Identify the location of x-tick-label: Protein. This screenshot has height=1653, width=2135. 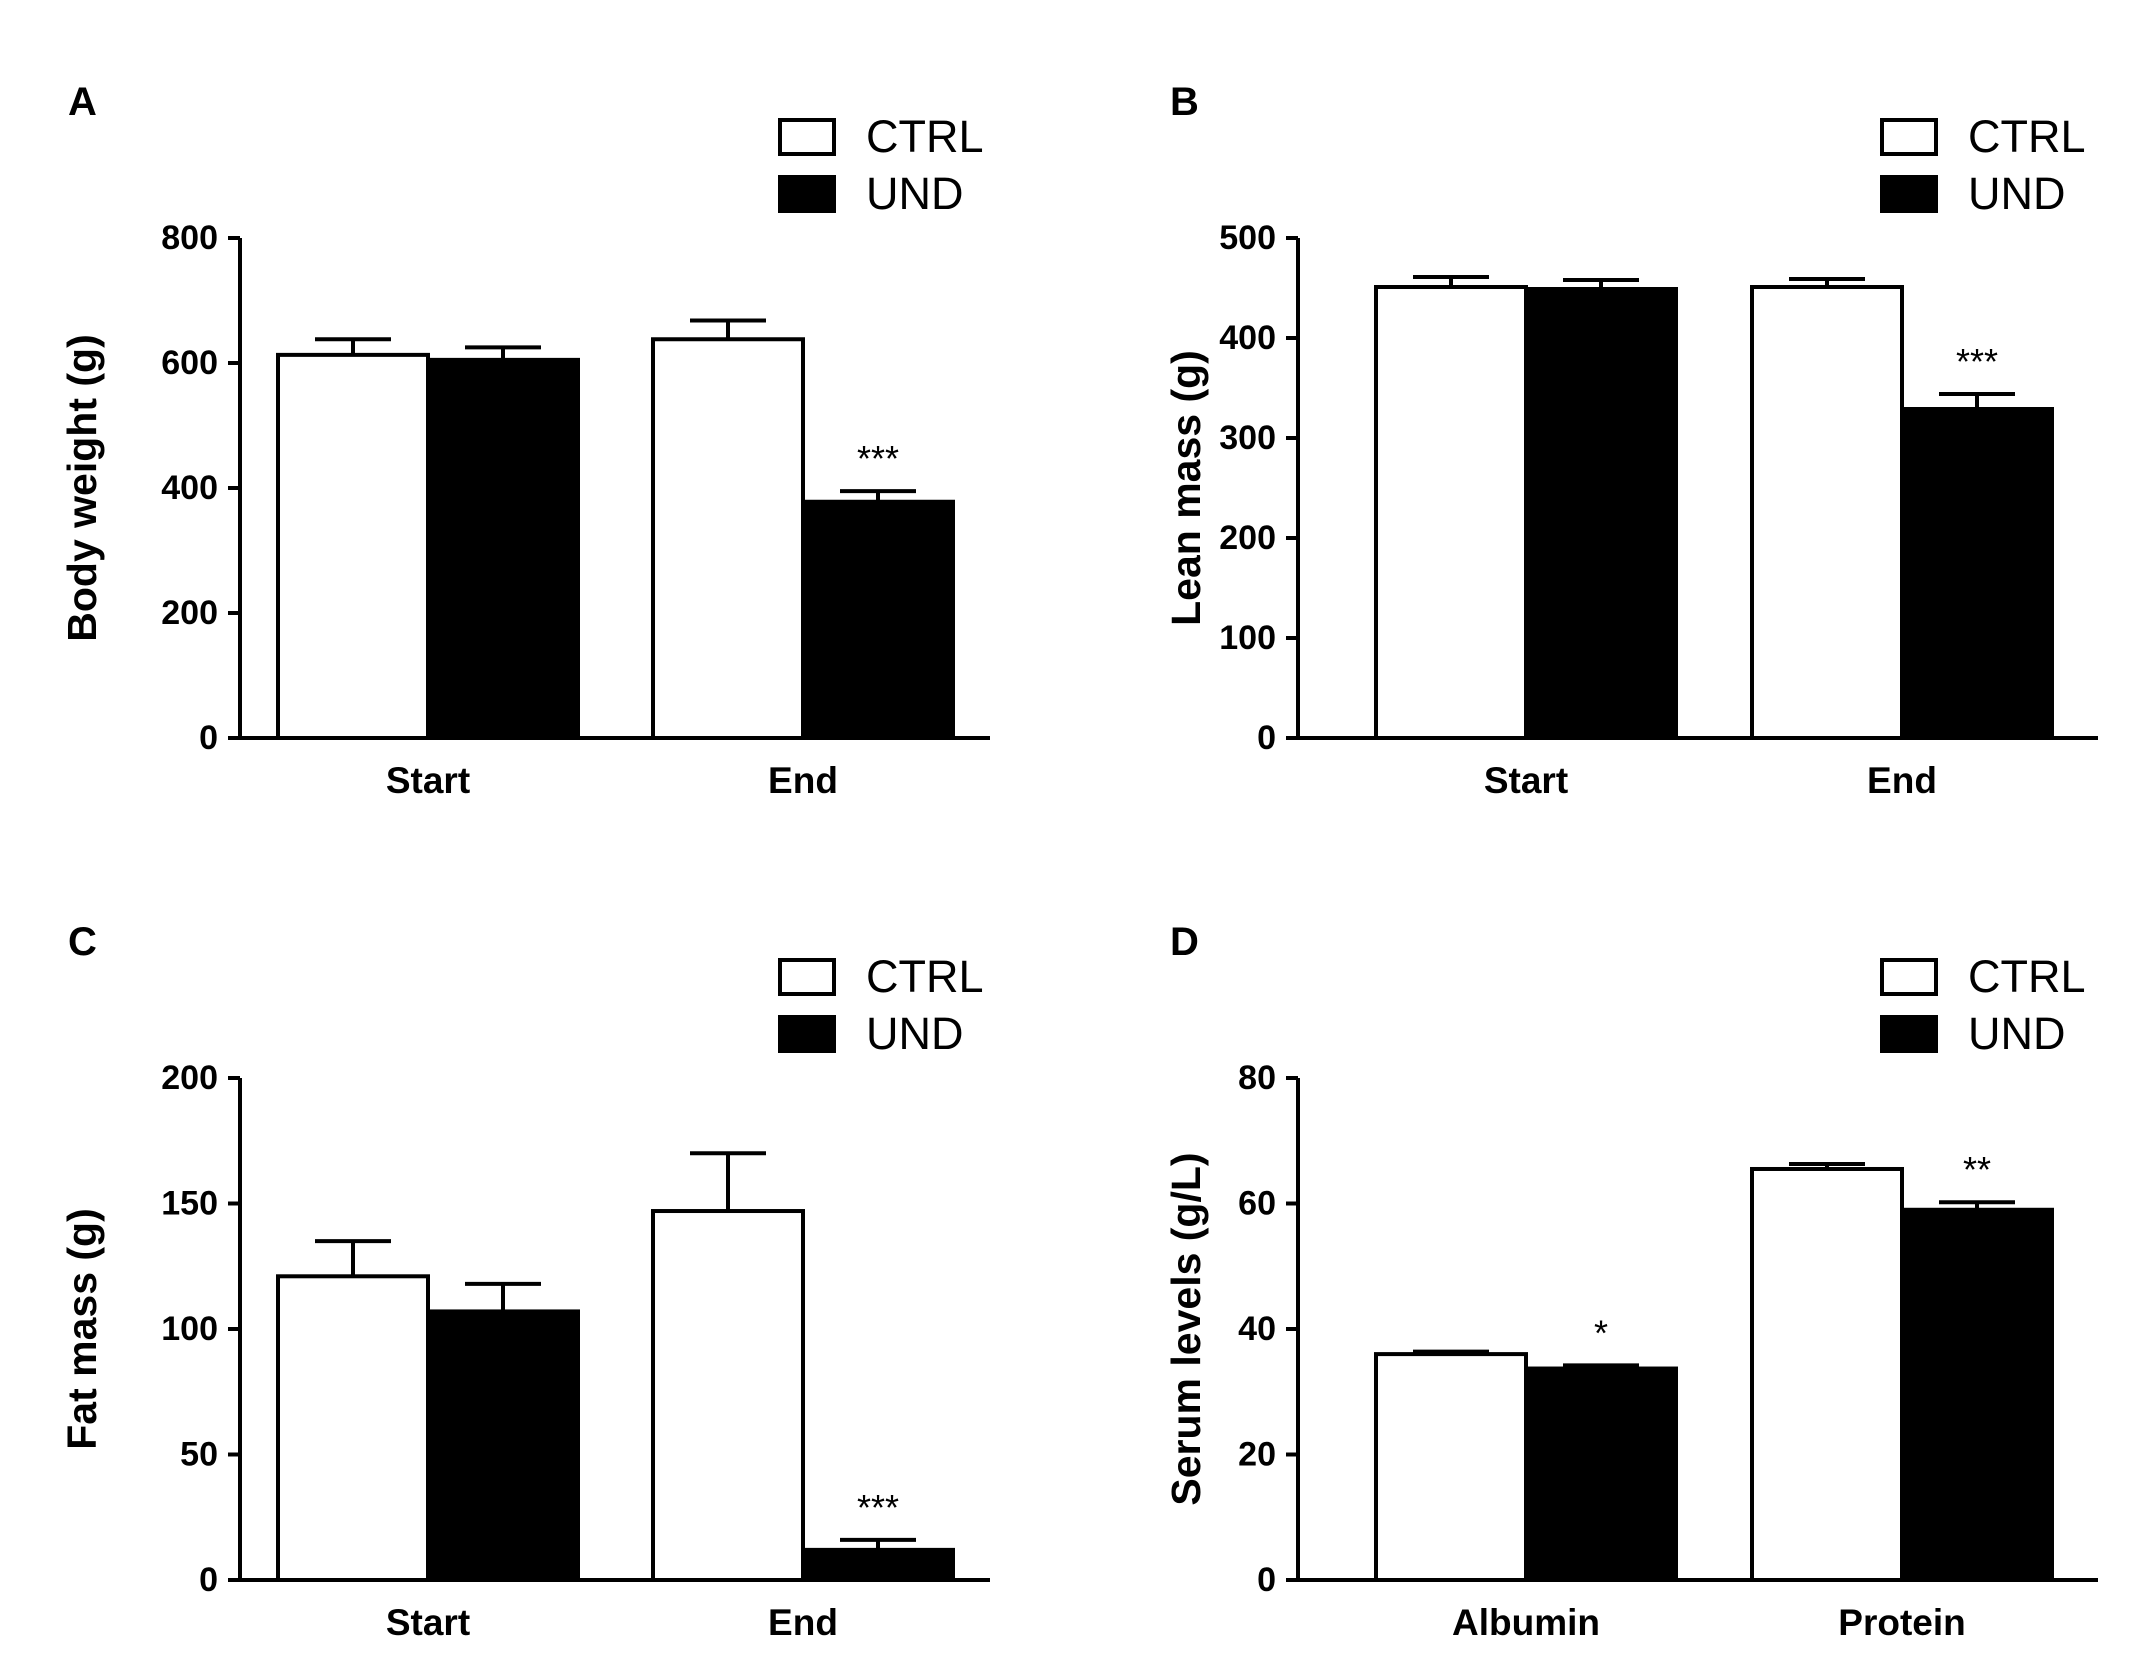
(1901, 1622).